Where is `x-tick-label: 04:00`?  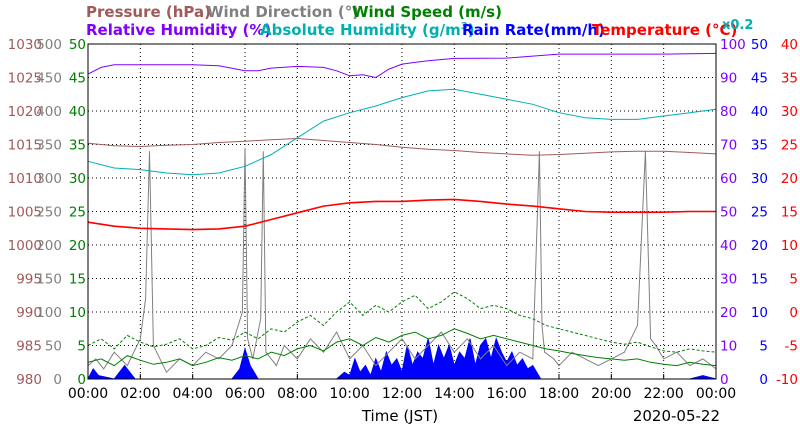 x-tick-label: 04:00 is located at coordinates (192, 394).